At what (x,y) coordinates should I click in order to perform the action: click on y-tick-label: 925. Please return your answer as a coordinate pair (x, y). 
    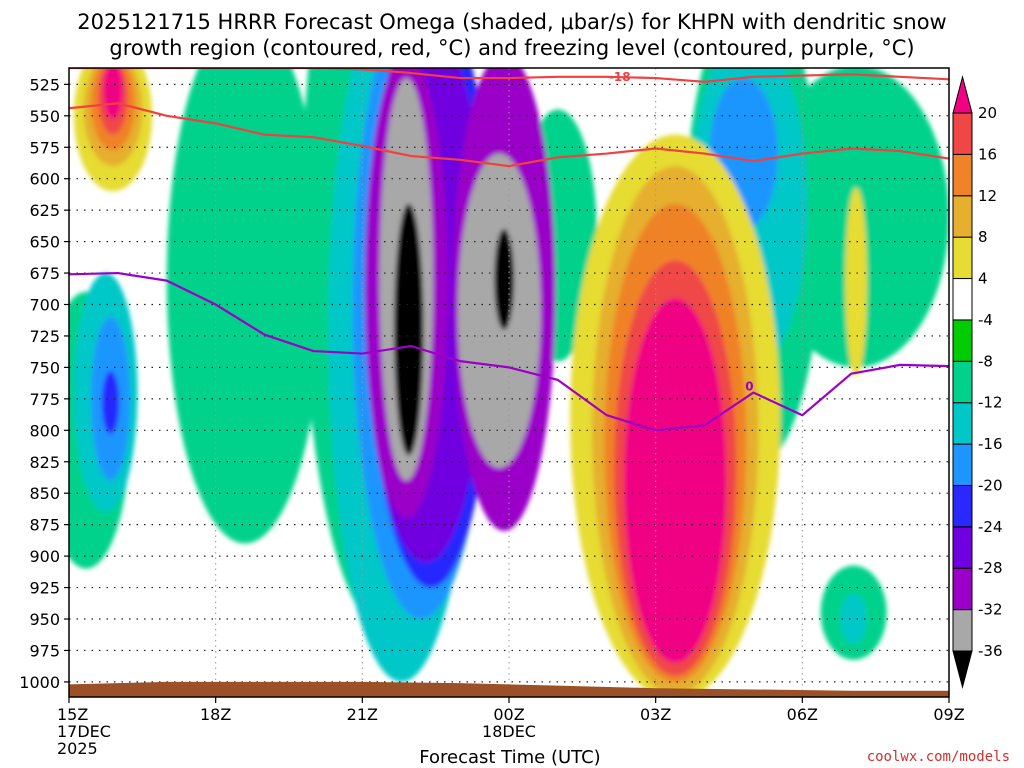
    Looking at the image, I should click on (44, 588).